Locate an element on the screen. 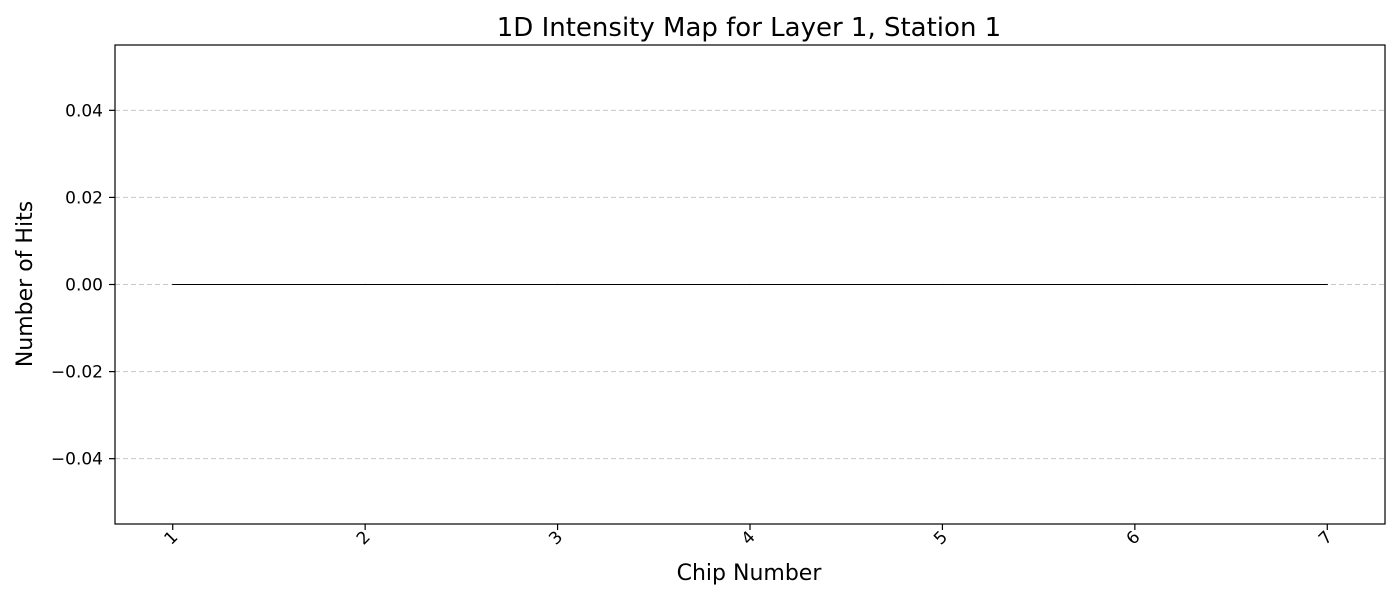 The width and height of the screenshot is (1400, 600). x-tick-label: 2 is located at coordinates (364, 538).